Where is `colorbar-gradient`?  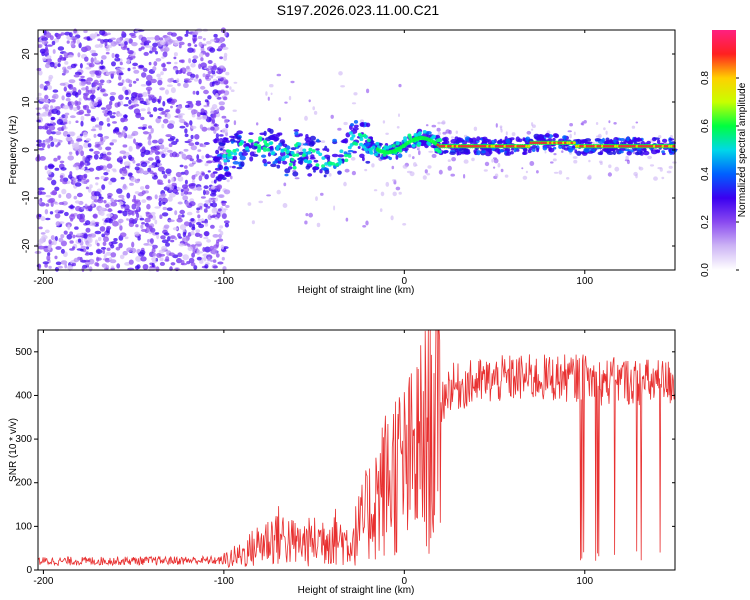
colorbar-gradient is located at coordinates (724, 150).